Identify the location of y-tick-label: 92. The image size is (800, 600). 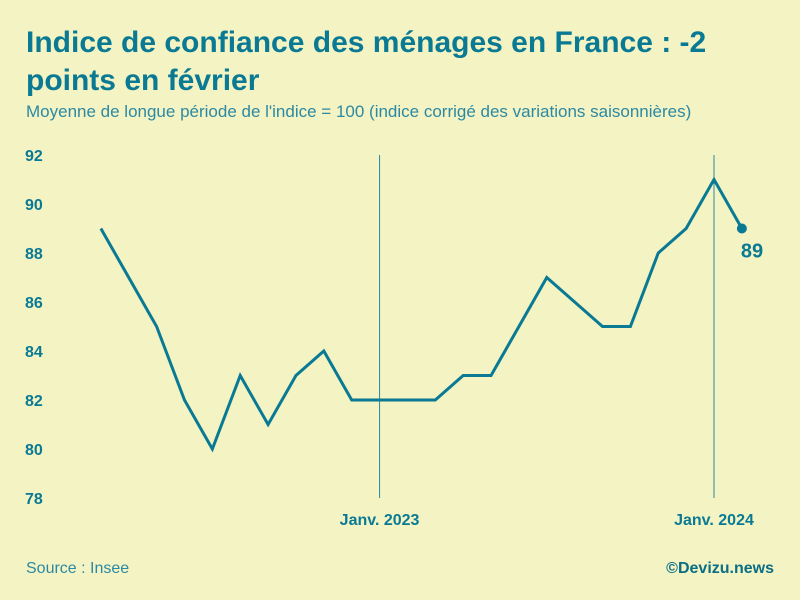
(34, 156).